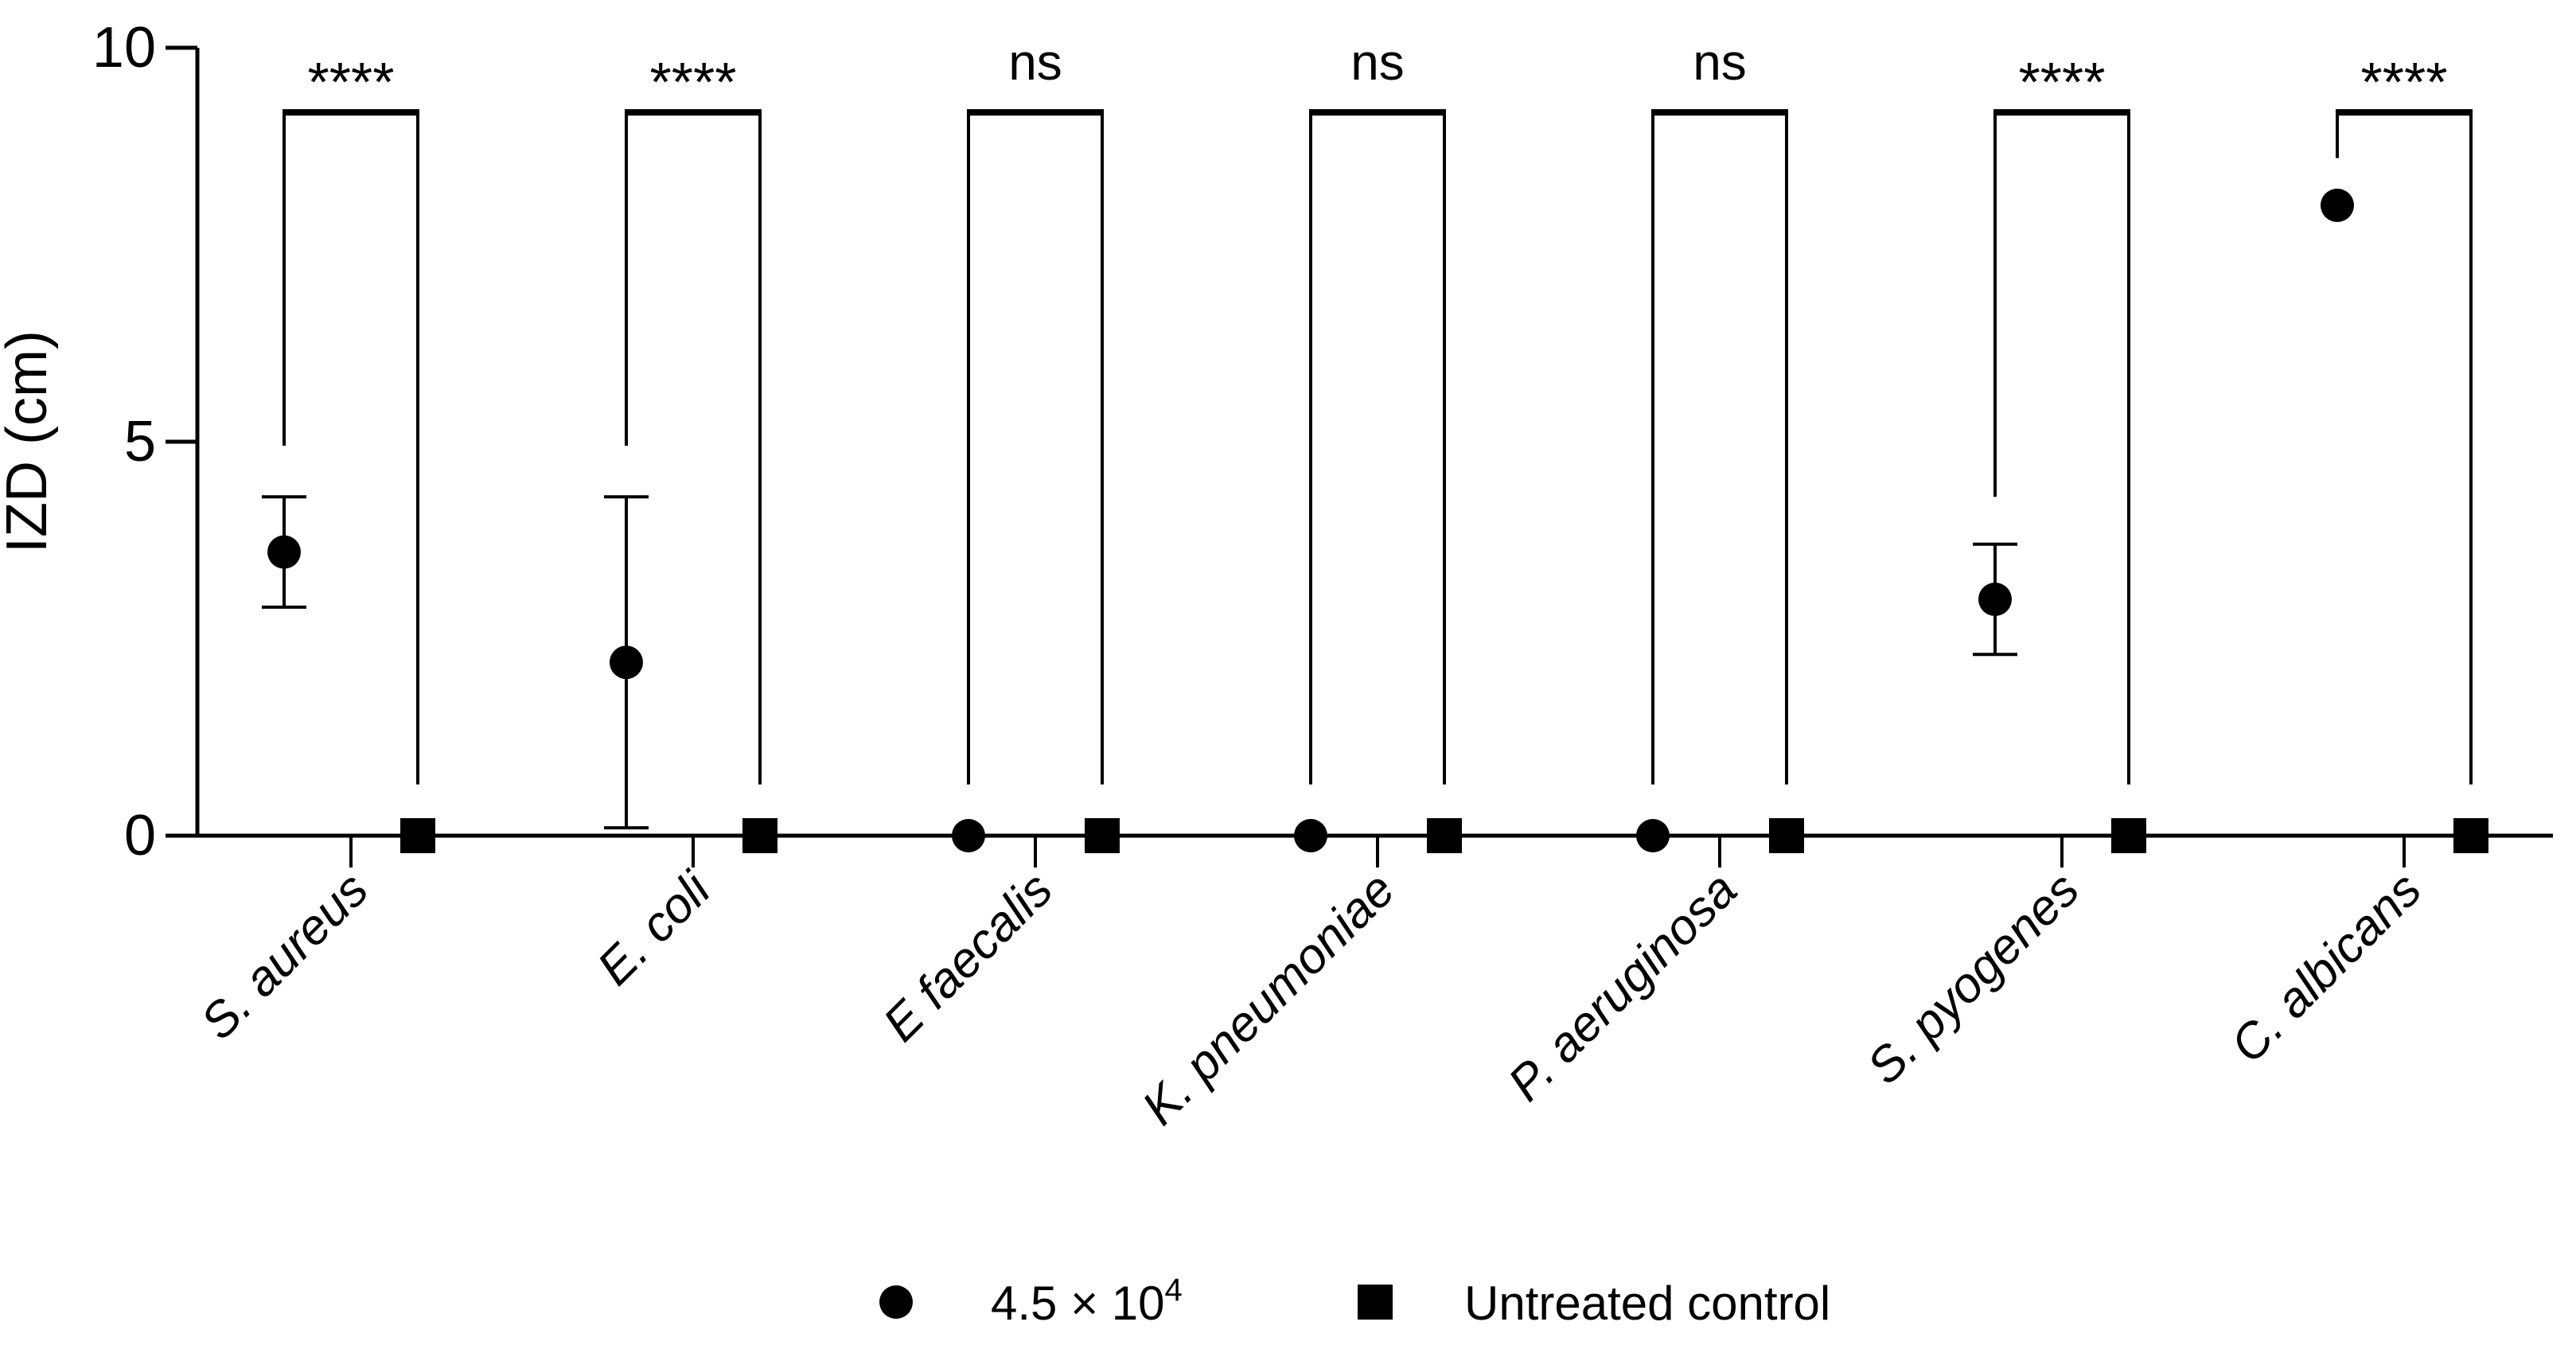 Image resolution: width=2576 pixels, height=1353 pixels. I want to click on y-tick-label: 10, so click(124, 48).